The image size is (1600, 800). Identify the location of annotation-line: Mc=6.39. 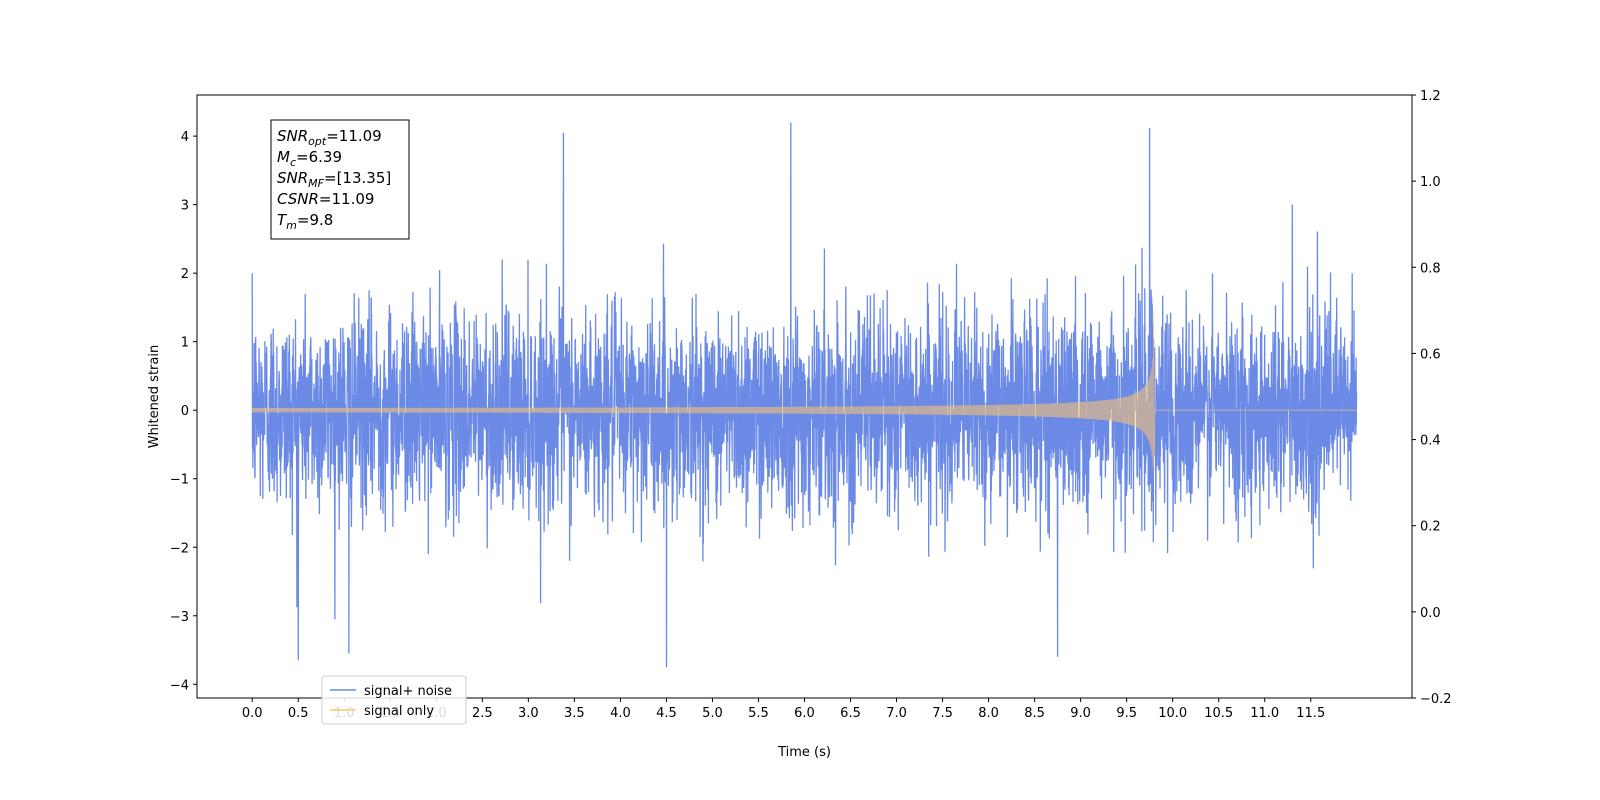
(309, 158).